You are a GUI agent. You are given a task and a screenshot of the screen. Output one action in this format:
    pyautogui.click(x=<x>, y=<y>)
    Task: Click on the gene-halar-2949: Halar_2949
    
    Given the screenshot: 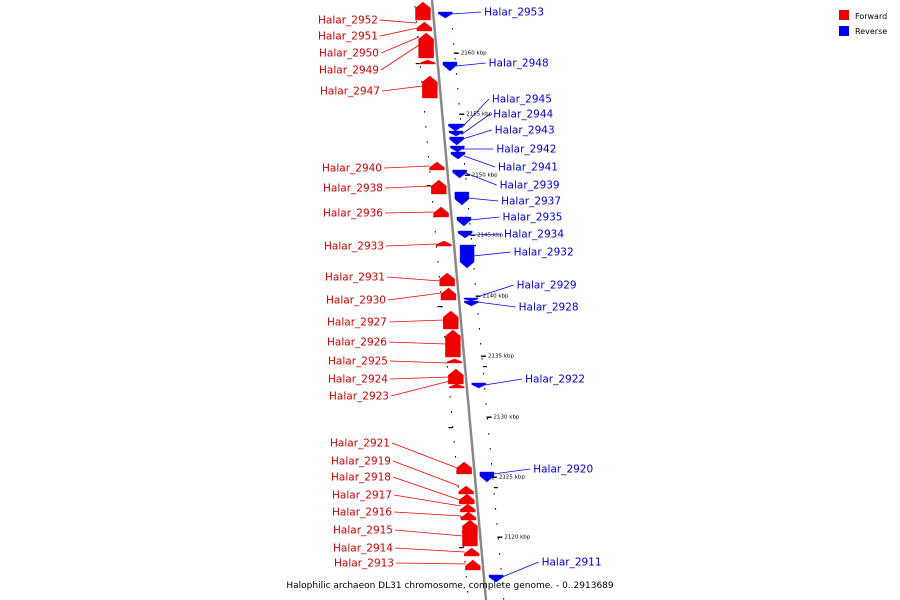 What is the action you would take?
    pyautogui.click(x=377, y=60)
    